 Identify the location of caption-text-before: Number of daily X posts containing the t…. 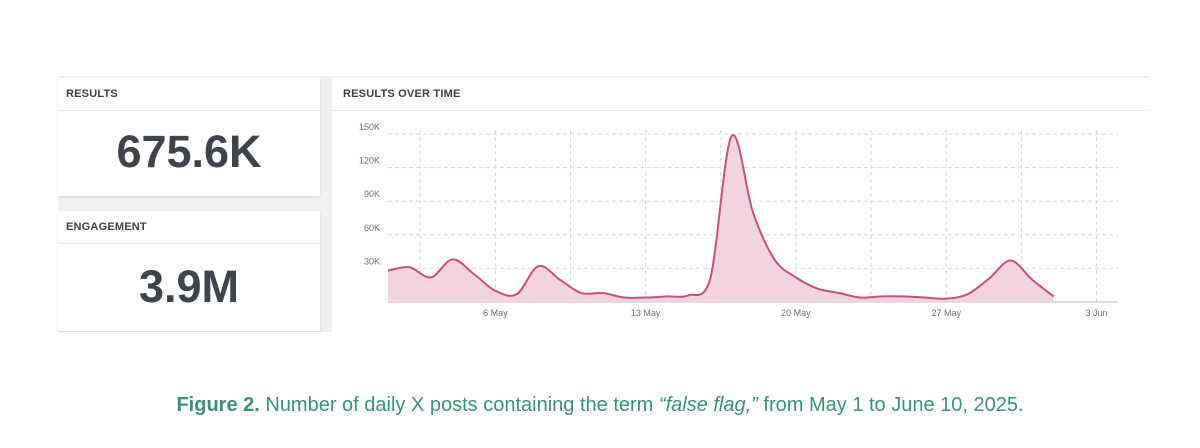
(459, 405).